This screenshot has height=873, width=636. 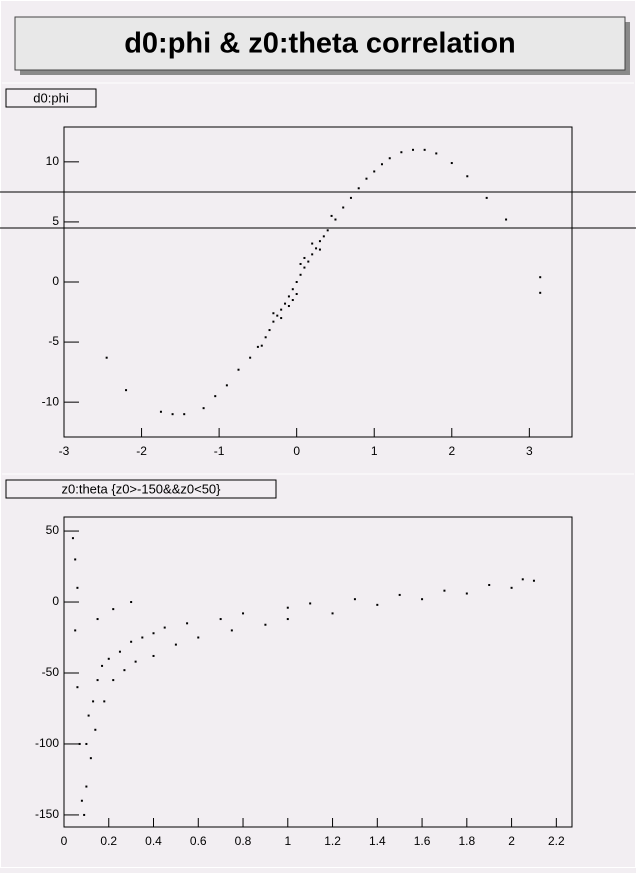 I want to click on title-box, so click(x=320, y=43).